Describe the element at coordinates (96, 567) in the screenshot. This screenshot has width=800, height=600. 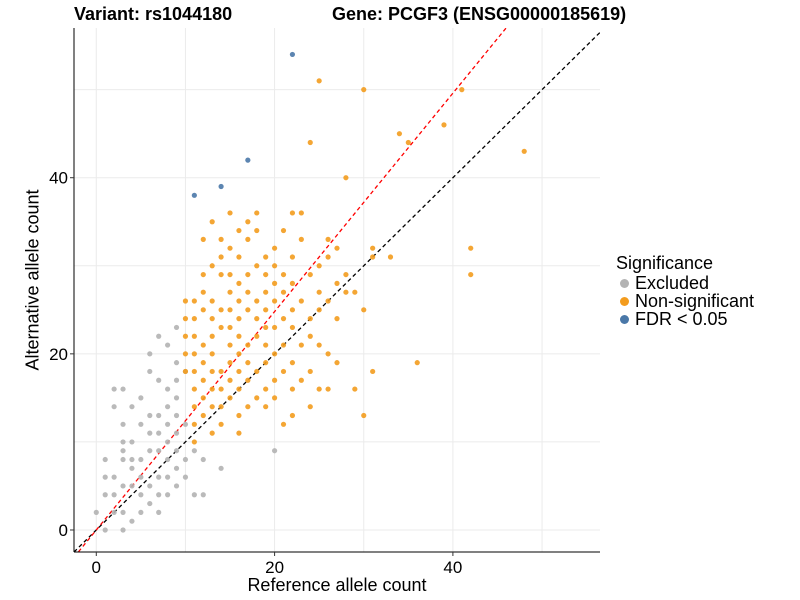
I see `x-tick-label: 0` at that location.